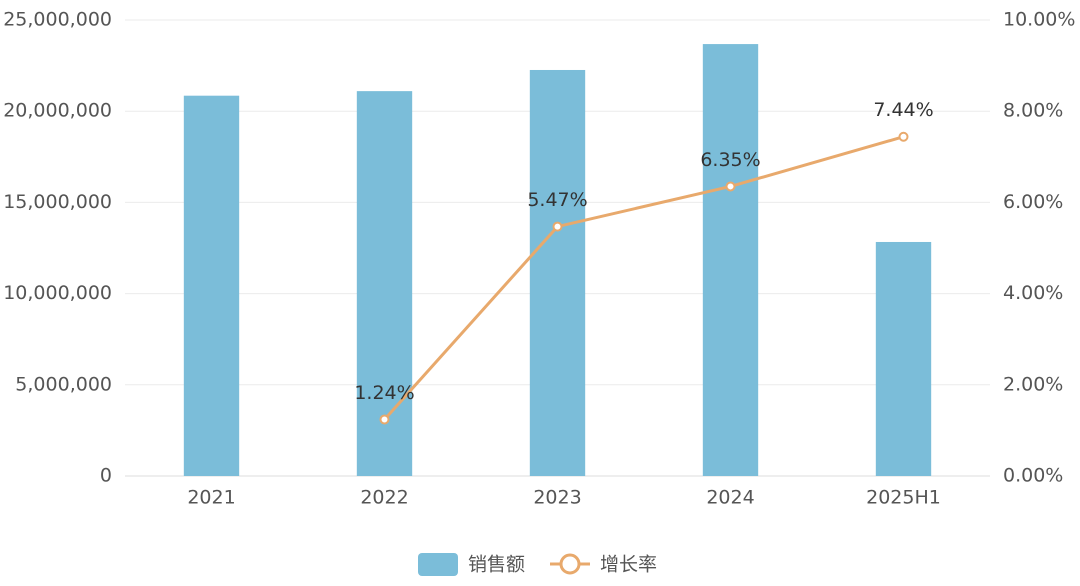  I want to click on x-tick-label: 2025H1, so click(903, 498).